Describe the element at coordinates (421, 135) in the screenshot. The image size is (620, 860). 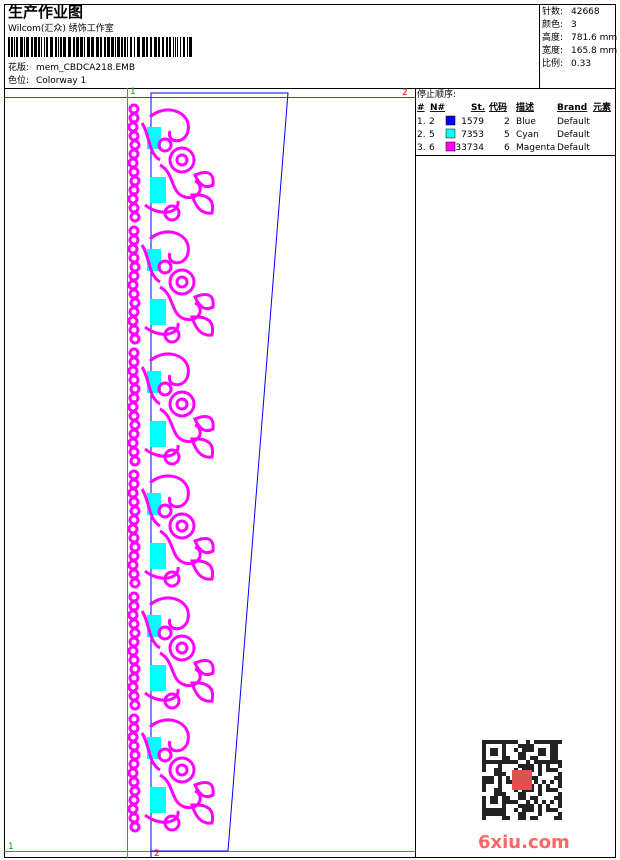
I see `seq: 2.` at that location.